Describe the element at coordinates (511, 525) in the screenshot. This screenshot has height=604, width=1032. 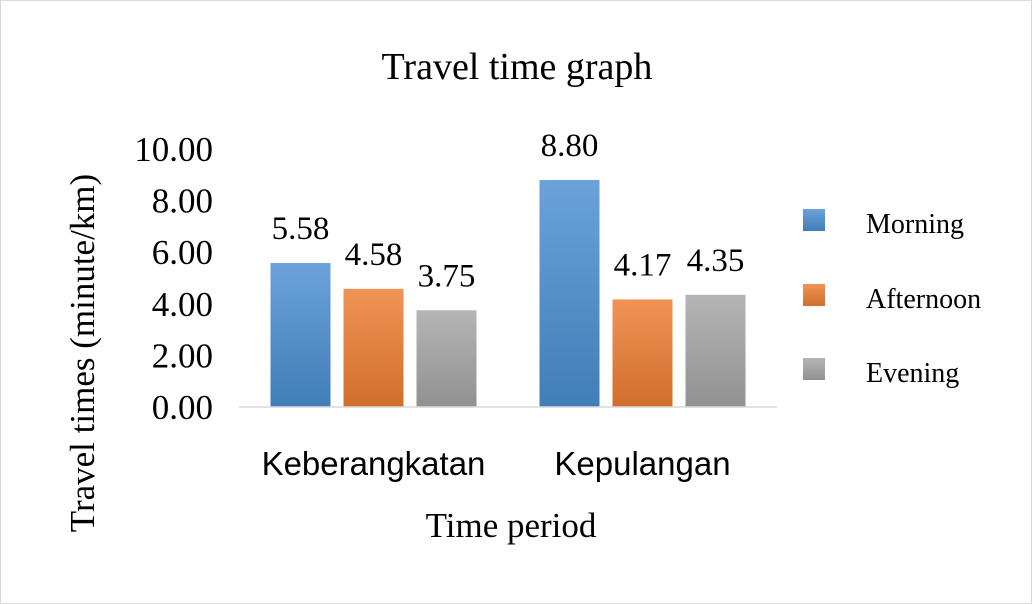
I see `x-axis-label: Time period` at that location.